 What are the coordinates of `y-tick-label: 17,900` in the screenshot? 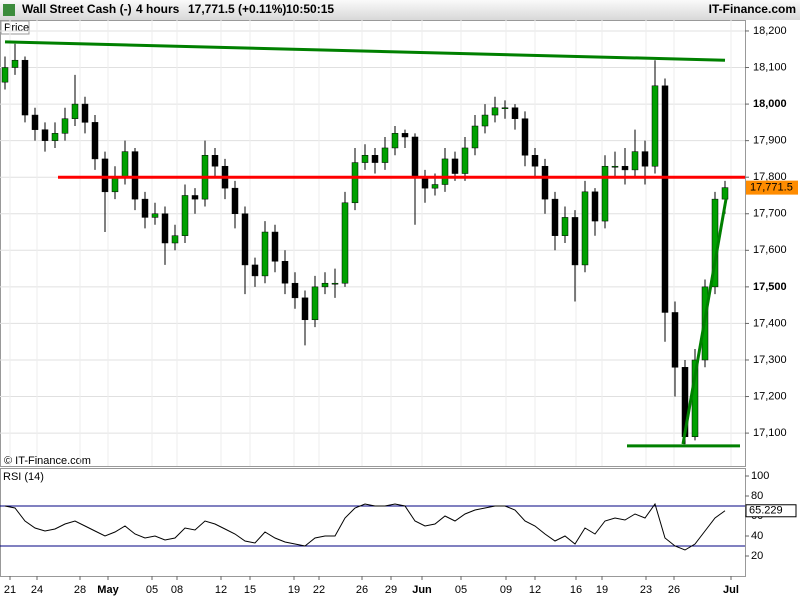 It's located at (770, 141).